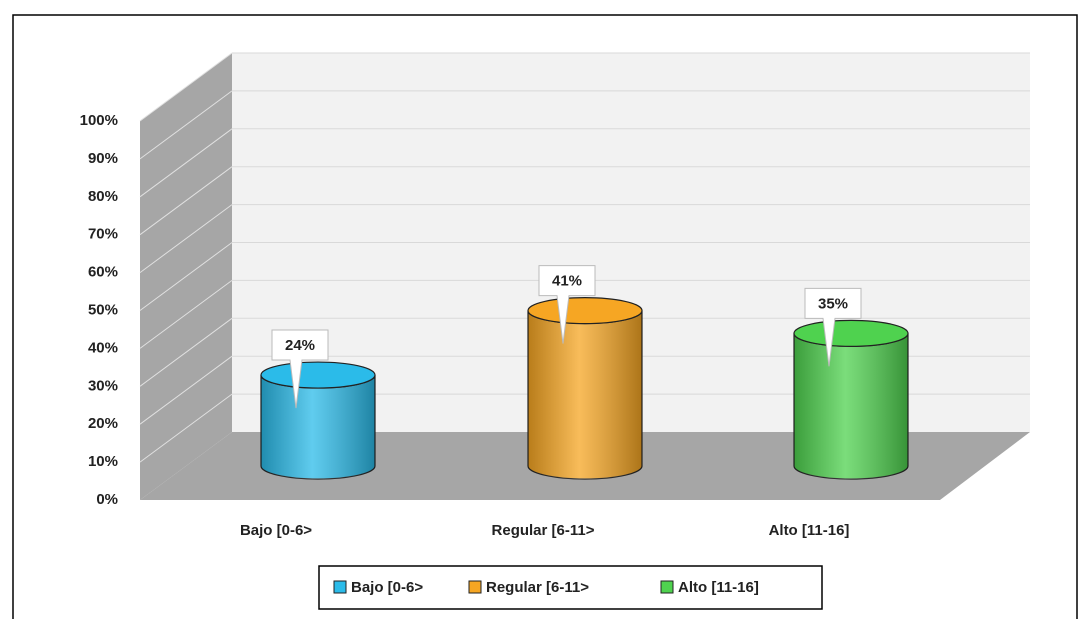 Image resolution: width=1087 pixels, height=619 pixels. I want to click on value-label: 24%, so click(300, 345).